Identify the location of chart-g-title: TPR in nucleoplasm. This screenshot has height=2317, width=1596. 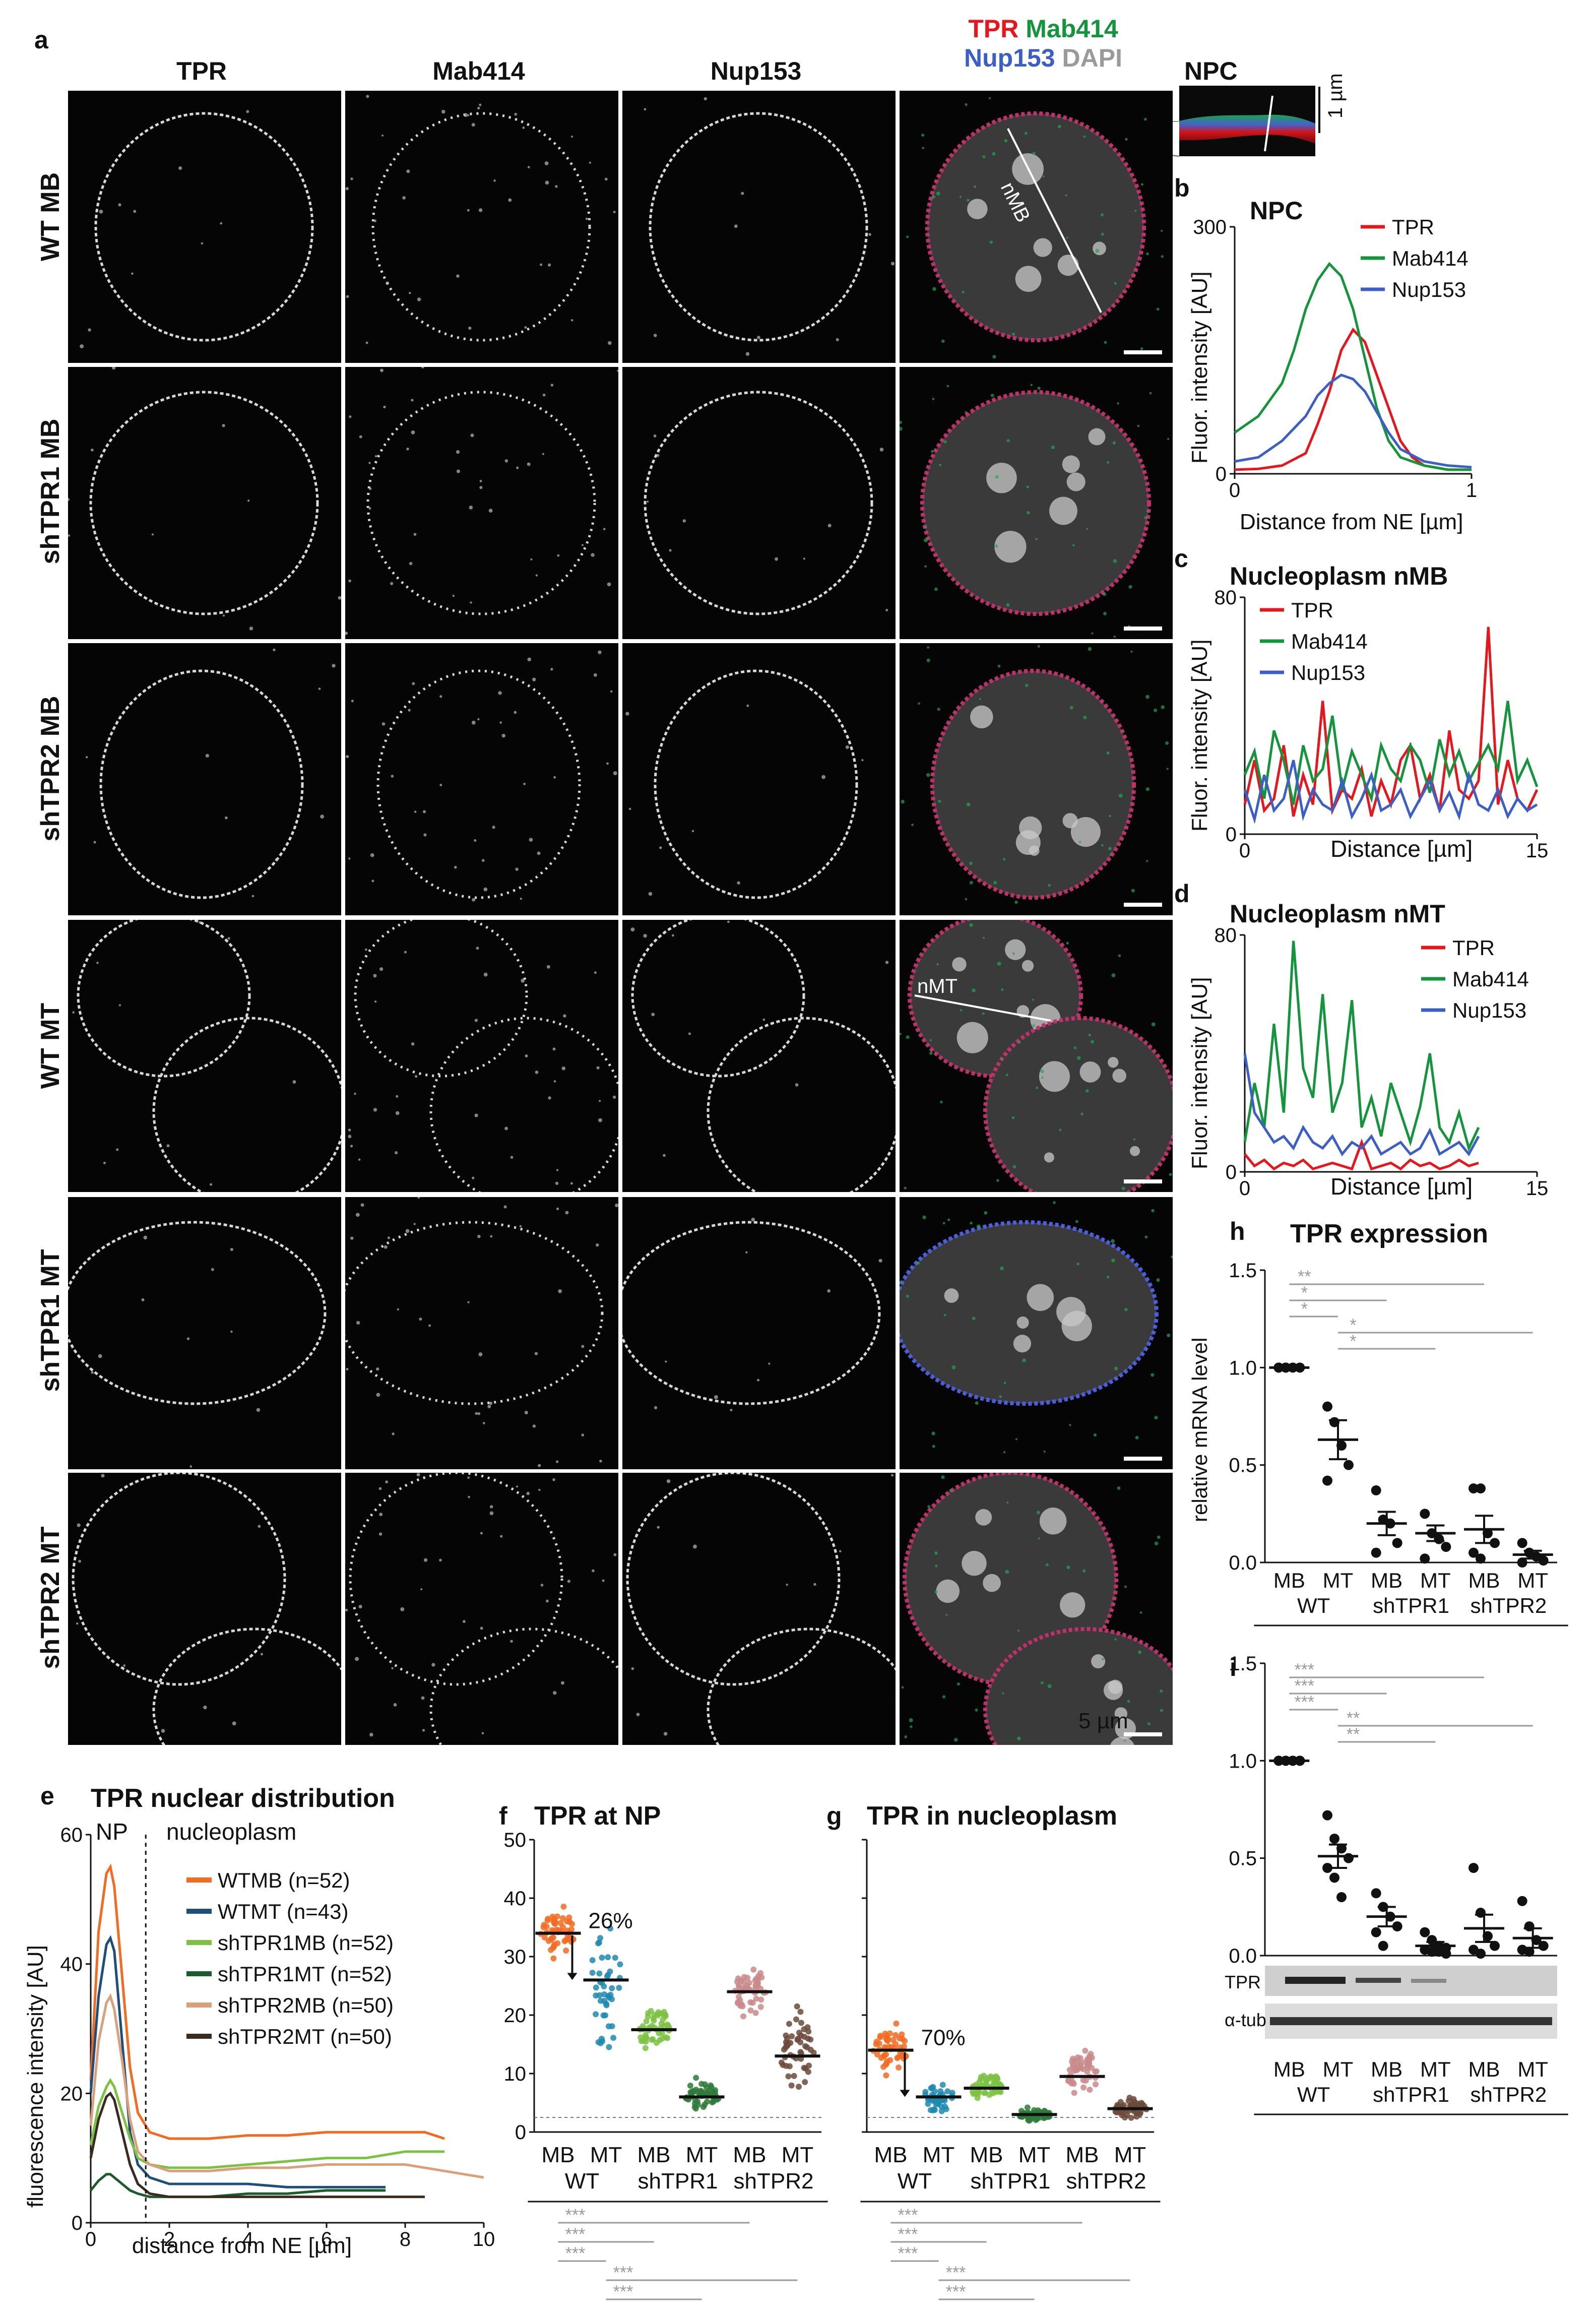
(992, 1816).